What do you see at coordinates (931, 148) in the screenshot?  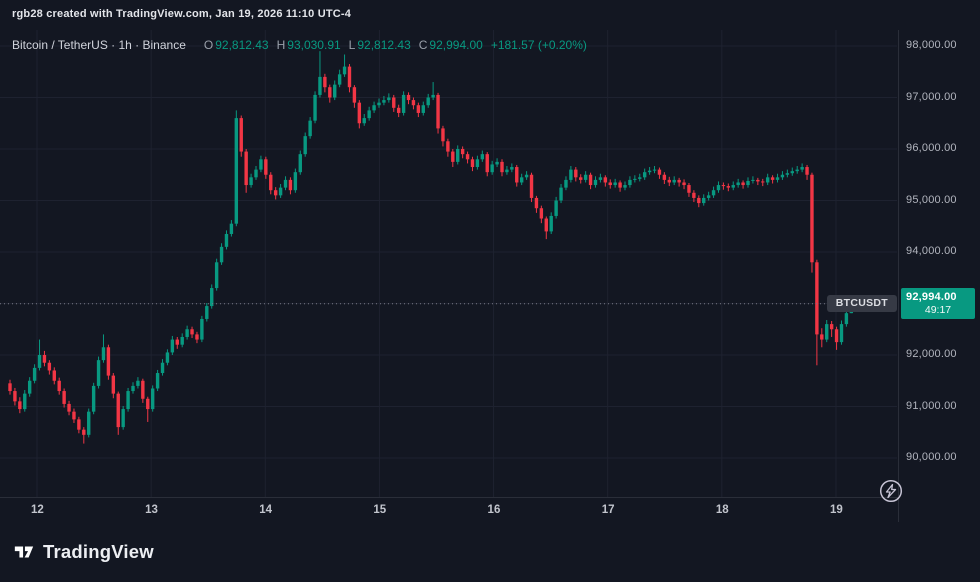 I see `price-axis-label: 96,000.00` at bounding box center [931, 148].